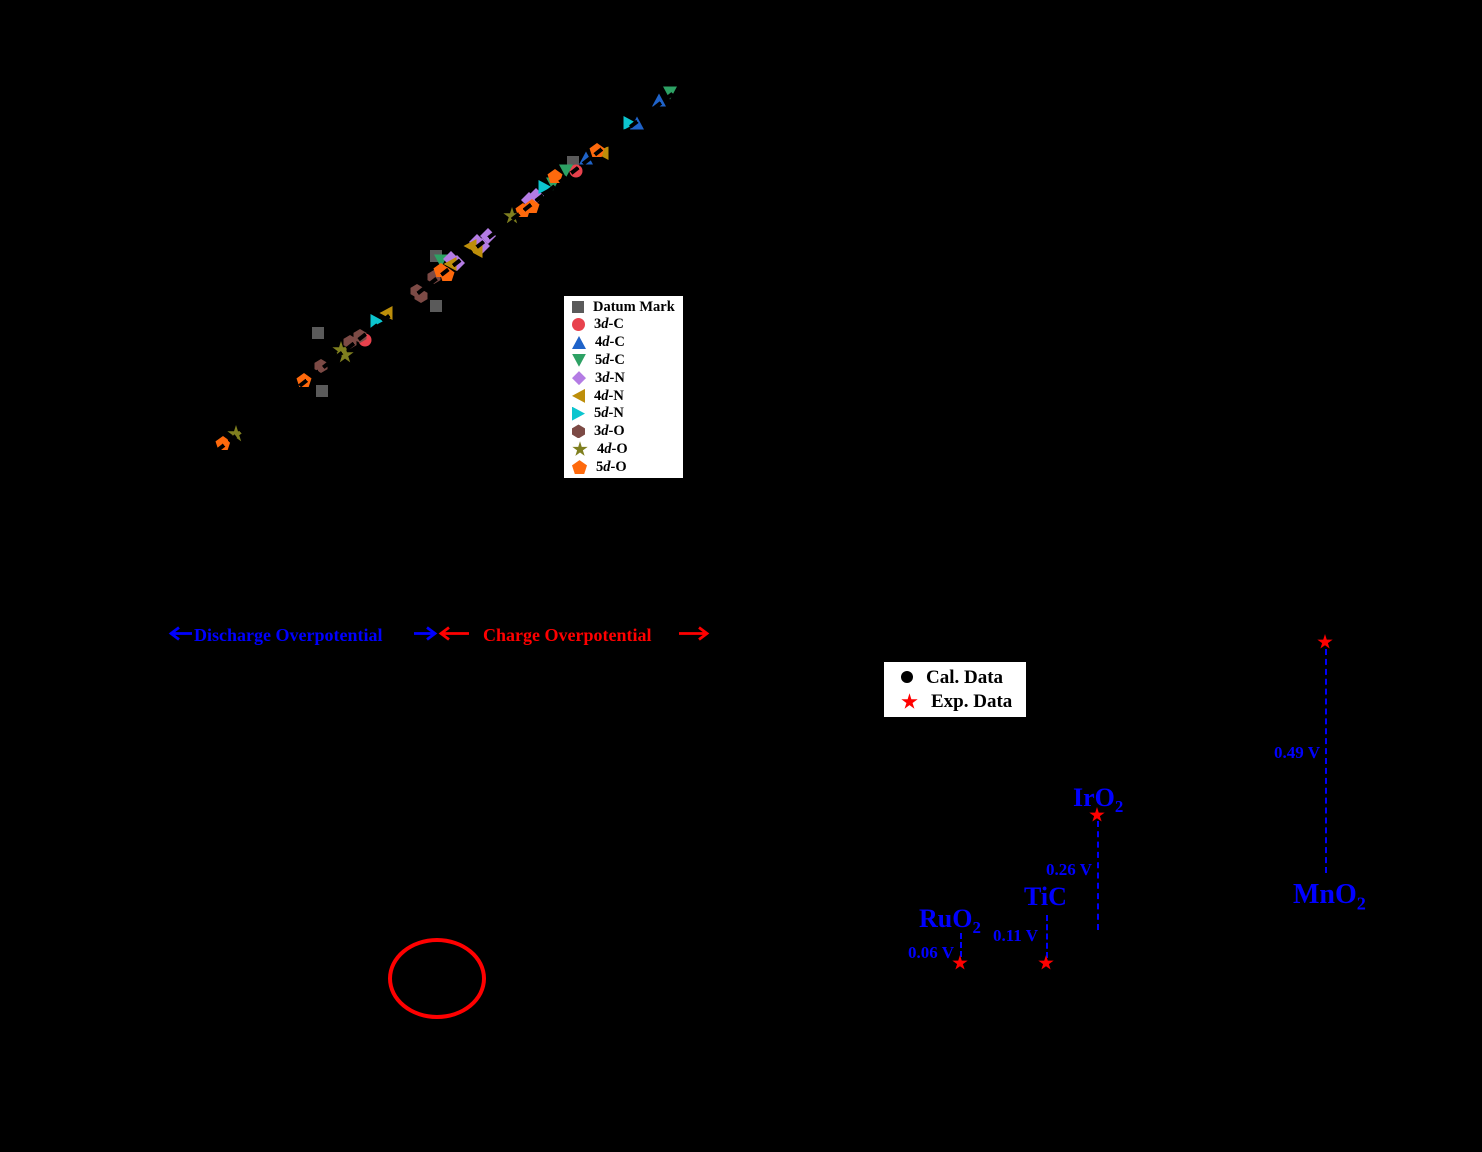 This screenshot has width=1482, height=1152. What do you see at coordinates (437, 978) in the screenshot?
I see `highlight-ellipse` at bounding box center [437, 978].